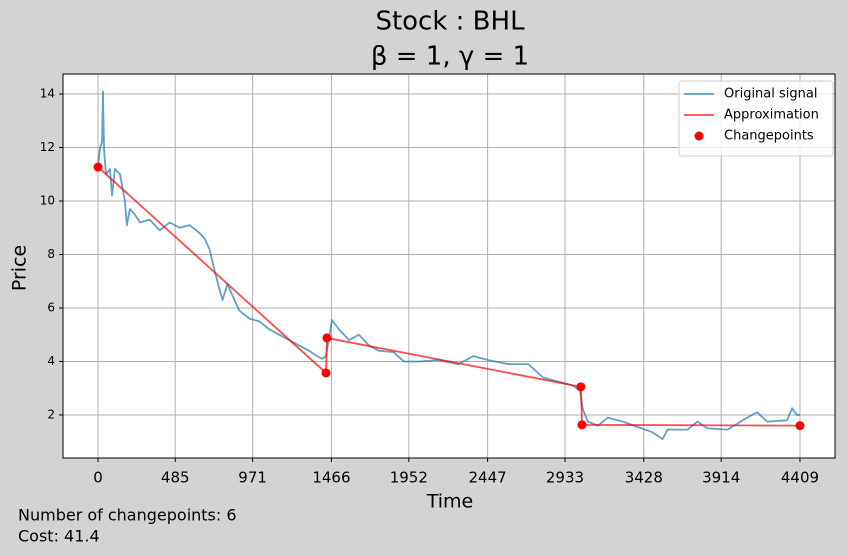  Describe the element at coordinates (800, 478) in the screenshot. I see `x-tick-label: 4409` at that location.